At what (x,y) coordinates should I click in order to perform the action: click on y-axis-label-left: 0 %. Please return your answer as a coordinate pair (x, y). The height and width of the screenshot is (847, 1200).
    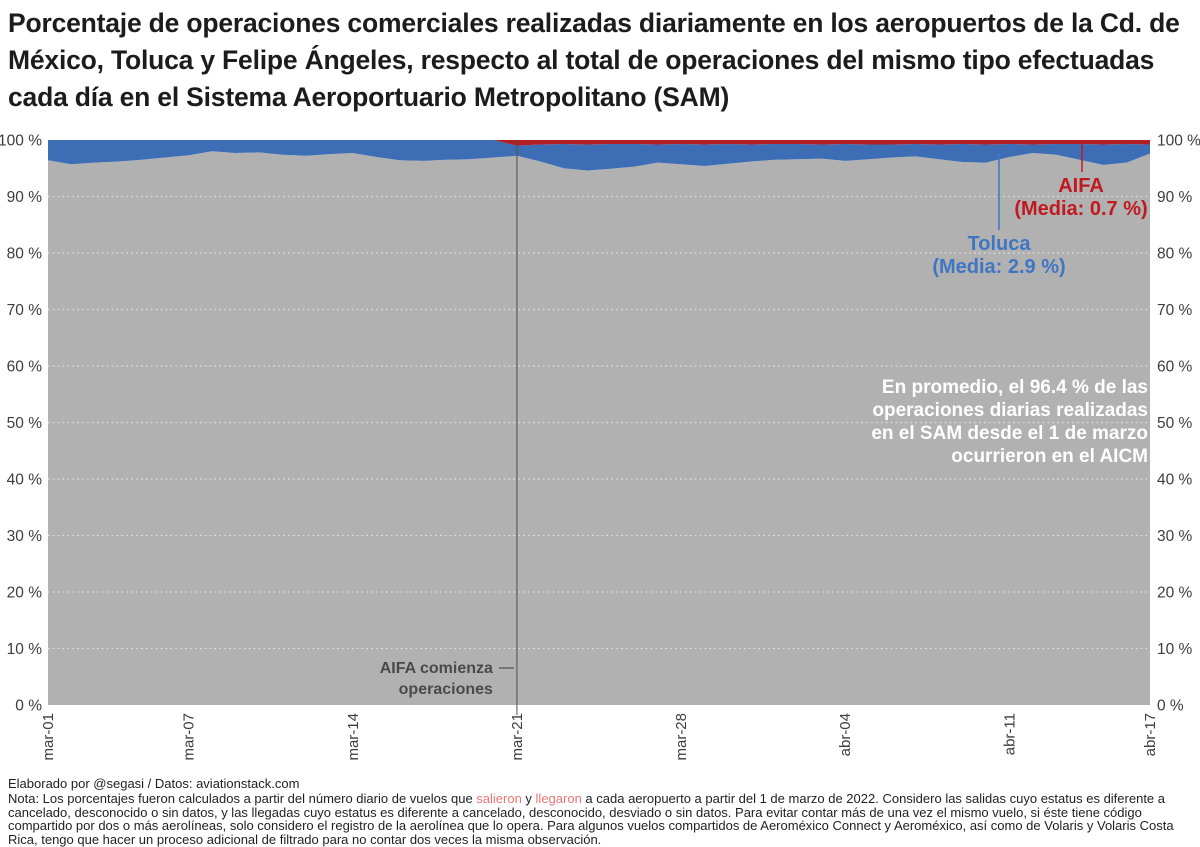
    Looking at the image, I should click on (28, 706).